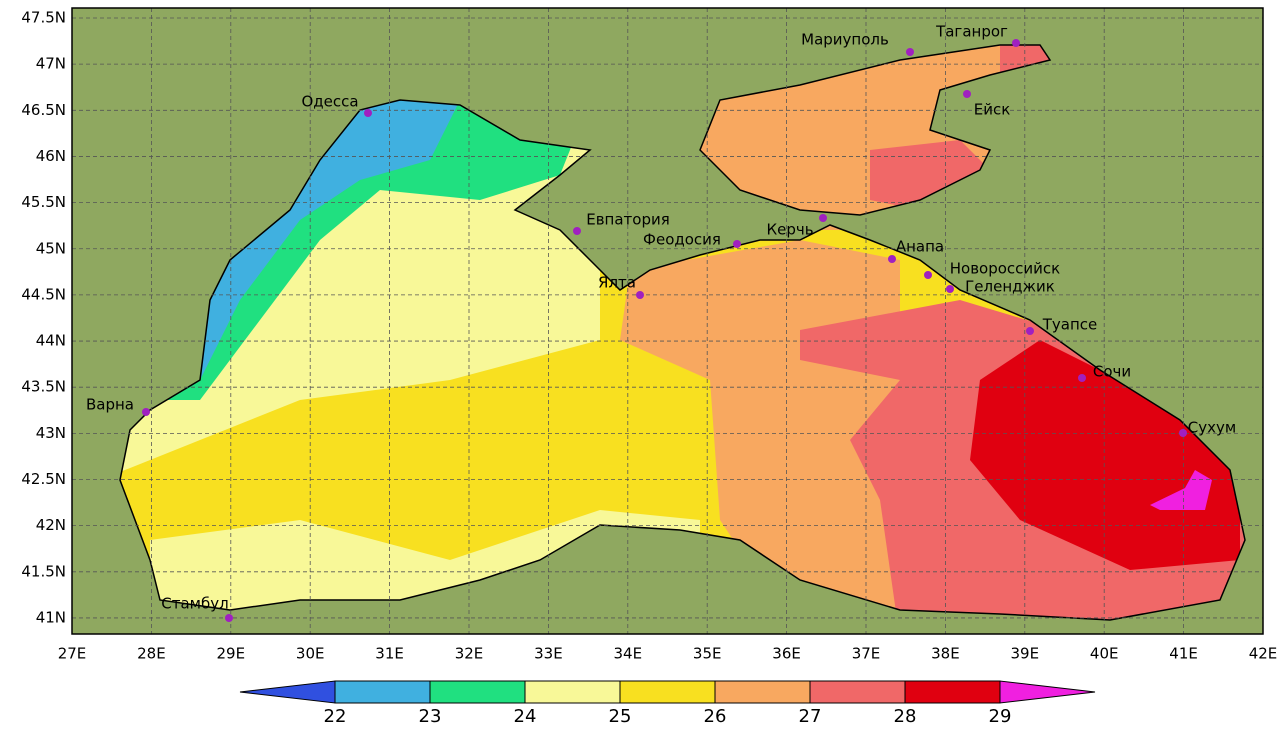 This screenshot has width=1280, height=730. Describe the element at coordinates (43, 571) in the screenshot. I see `lat-tick-label: 41.5N` at that location.